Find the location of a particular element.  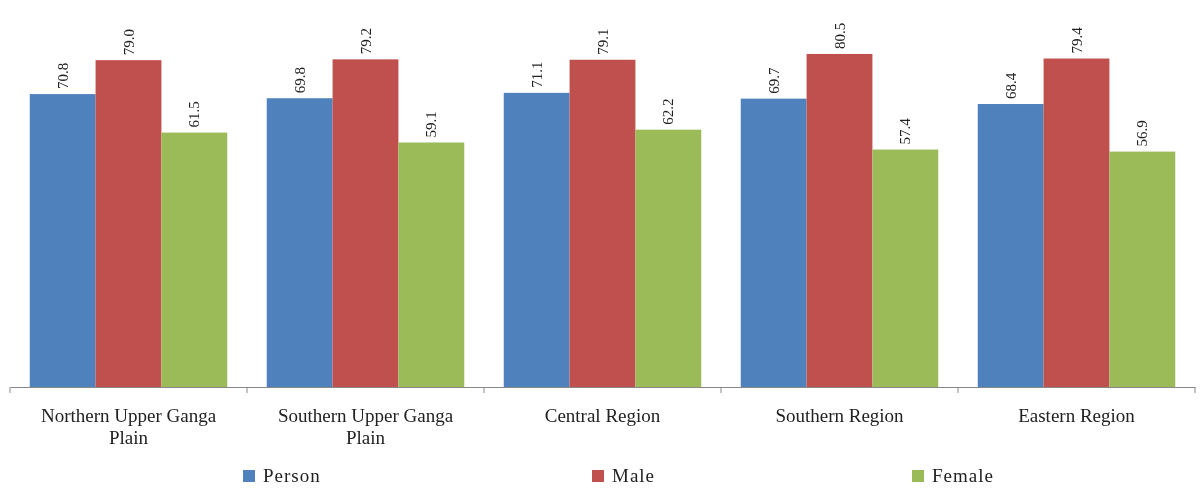

data-label: 59.1 is located at coordinates (431, 124).